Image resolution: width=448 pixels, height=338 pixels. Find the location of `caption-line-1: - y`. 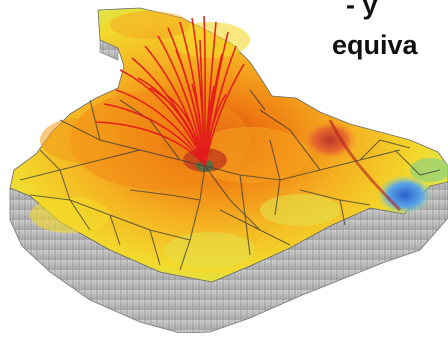

caption-line-1: - y is located at coordinates (362, 10).